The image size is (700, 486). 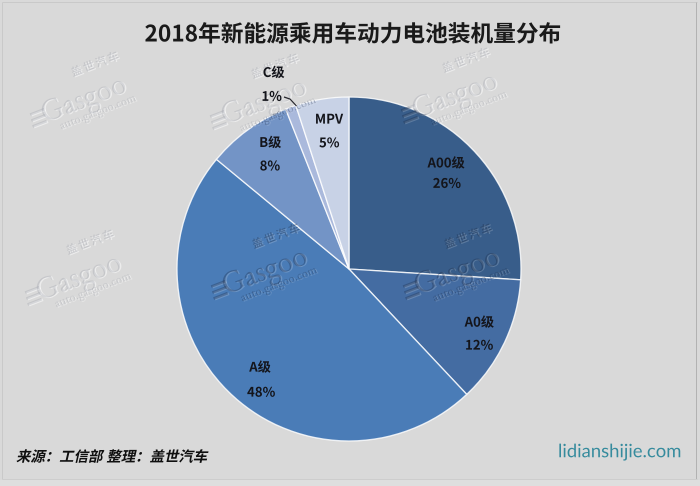 What do you see at coordinates (290, 101) in the screenshot?
I see `leader-line-c` at bounding box center [290, 101].